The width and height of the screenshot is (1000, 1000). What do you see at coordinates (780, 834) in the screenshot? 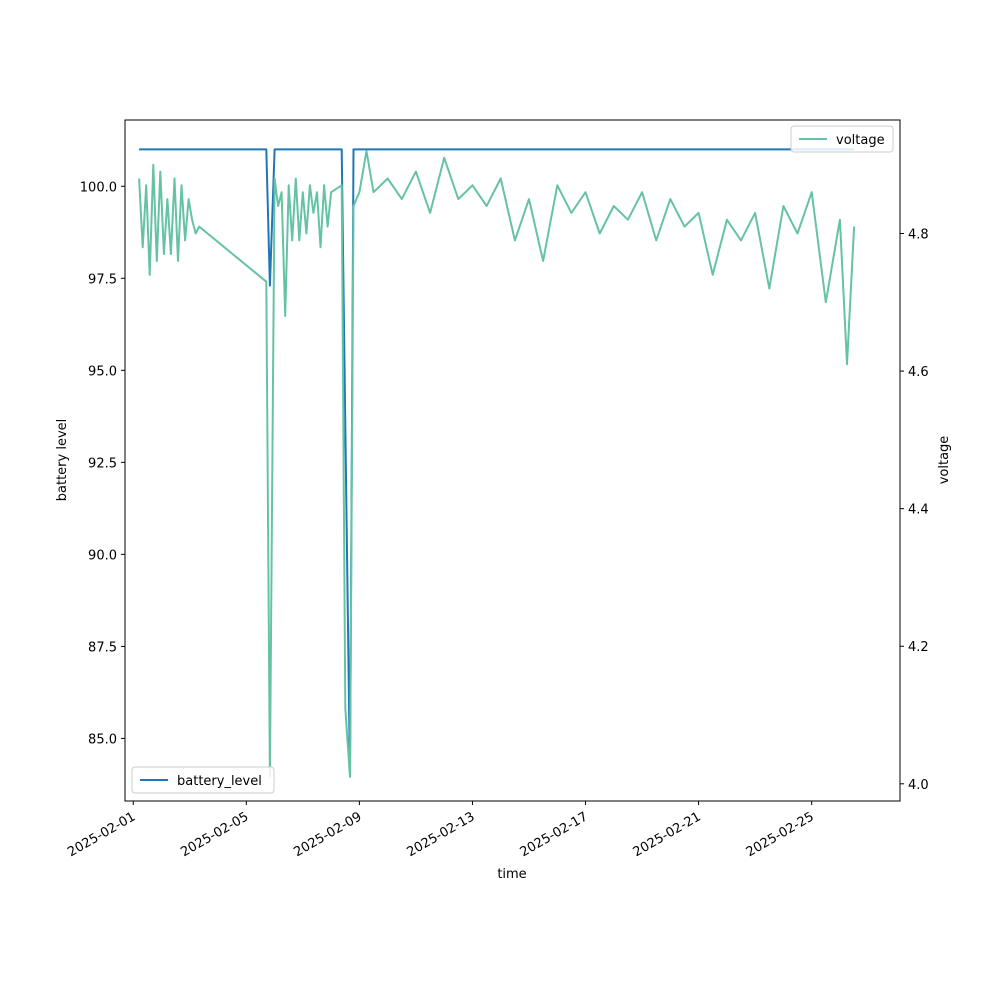
I see `x-tick-label: 2025-02-25` at bounding box center [780, 834].